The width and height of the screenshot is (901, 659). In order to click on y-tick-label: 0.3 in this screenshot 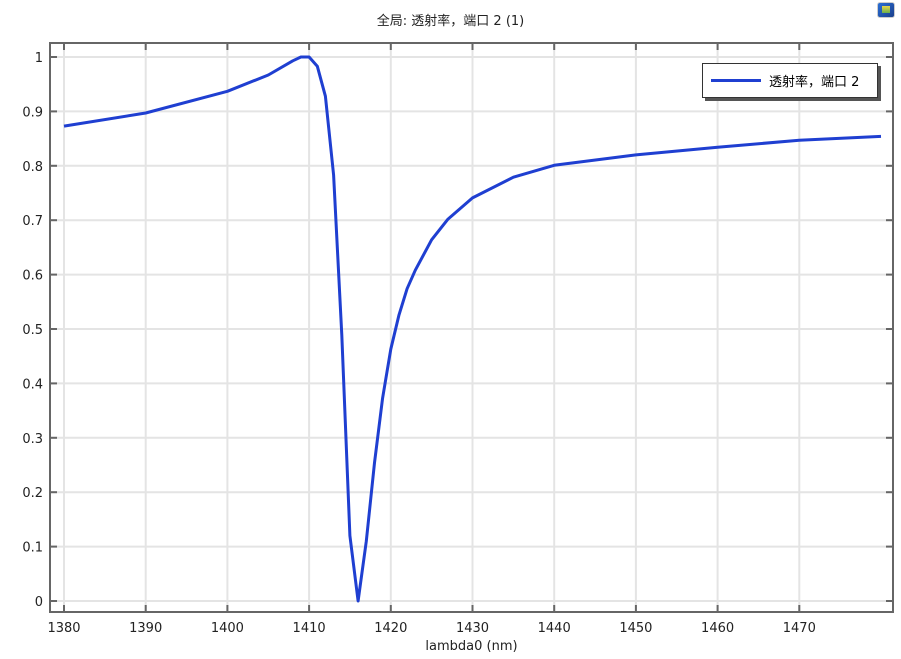, I will do `click(32, 439)`.